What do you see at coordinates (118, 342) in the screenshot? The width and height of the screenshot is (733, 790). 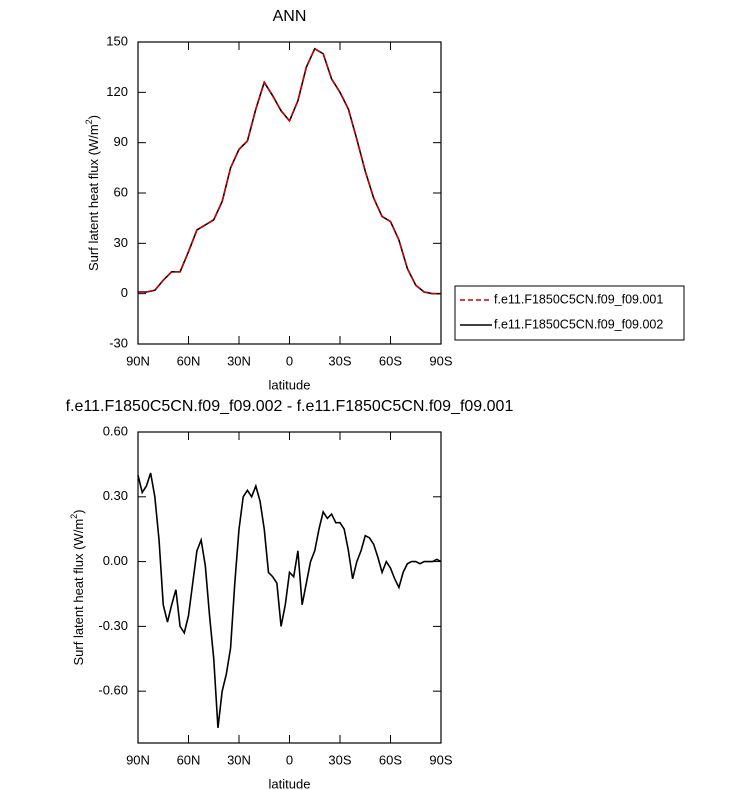 I see `y-tick-label: -30` at bounding box center [118, 342].